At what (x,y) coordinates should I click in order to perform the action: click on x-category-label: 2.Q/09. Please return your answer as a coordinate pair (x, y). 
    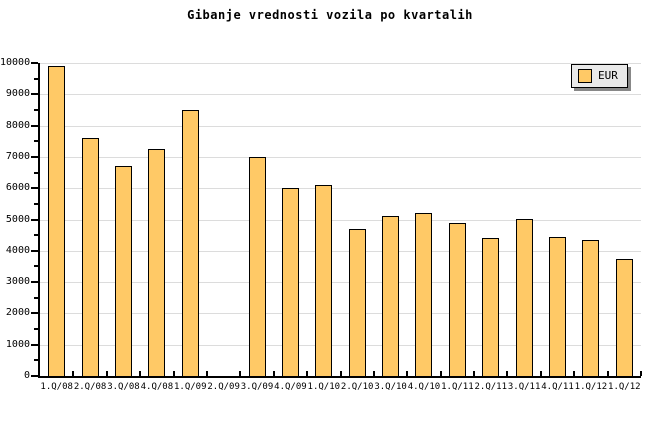
    Looking at the image, I should click on (223, 387).